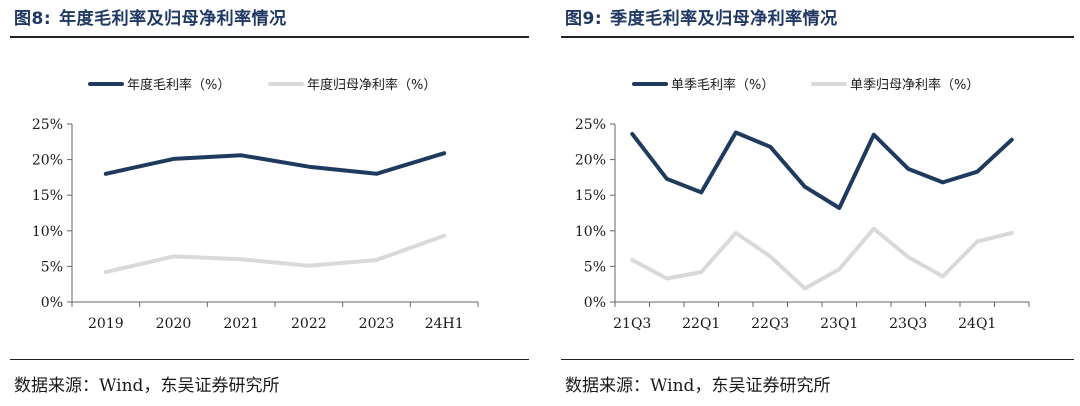 The width and height of the screenshot is (1080, 406). I want to click on x-tick-label: 2020, so click(174, 324).